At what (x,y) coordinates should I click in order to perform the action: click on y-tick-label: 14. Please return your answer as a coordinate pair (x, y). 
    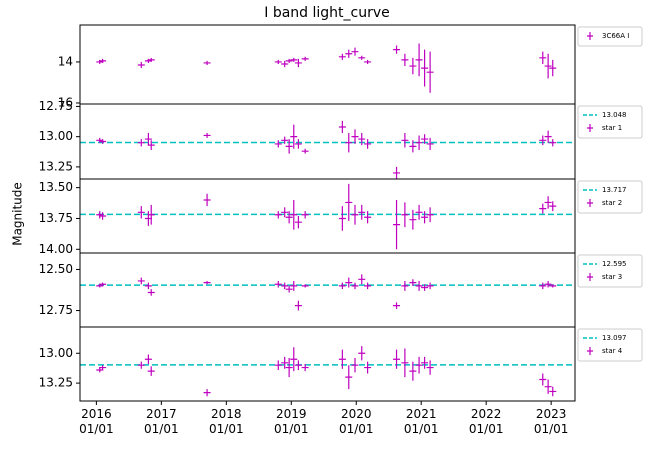
    Looking at the image, I should click on (65, 61).